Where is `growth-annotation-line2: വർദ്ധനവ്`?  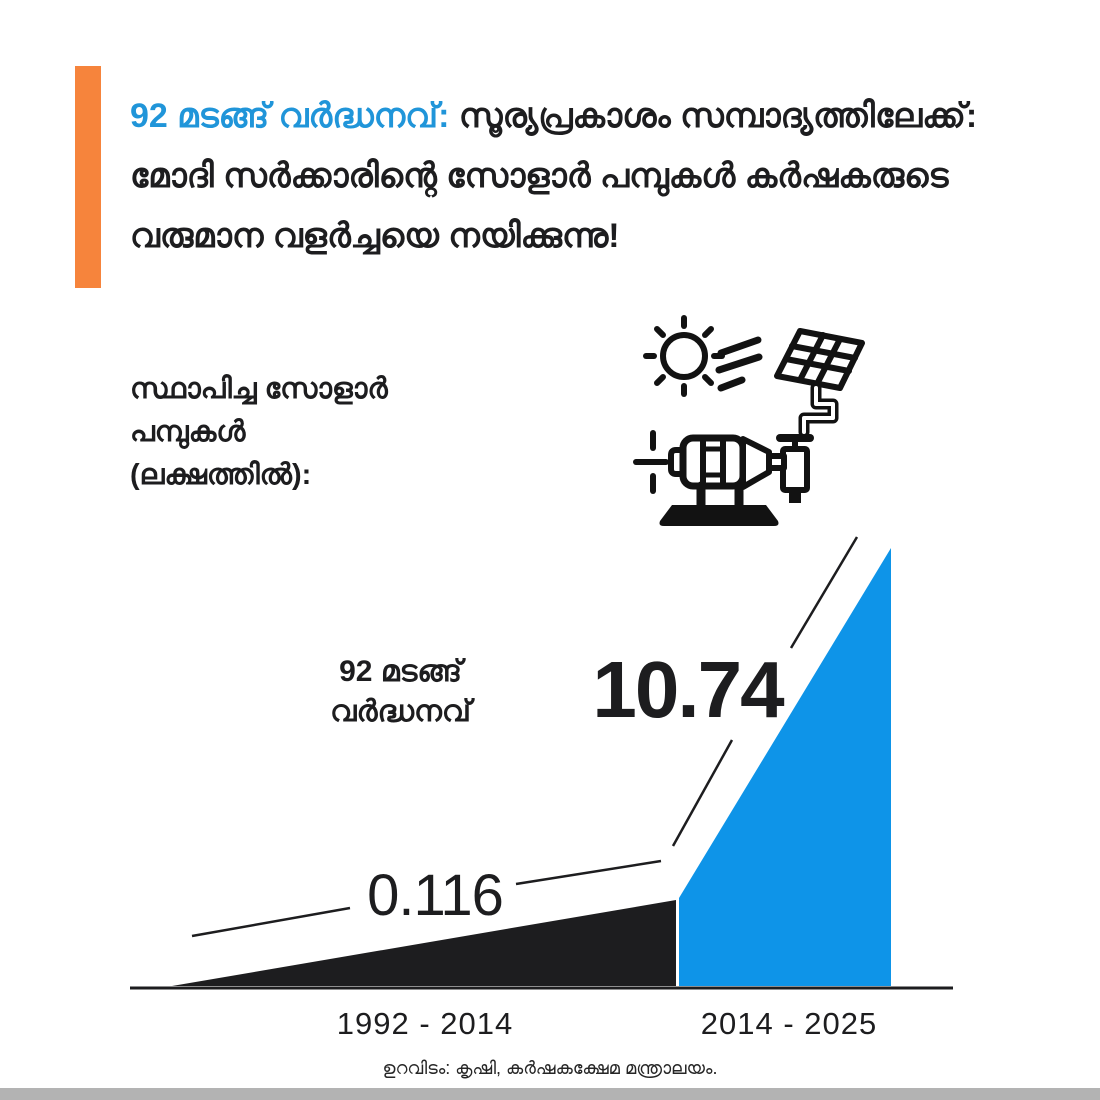
growth-annotation-line2: വർദ്ധനവ് is located at coordinates (400, 711).